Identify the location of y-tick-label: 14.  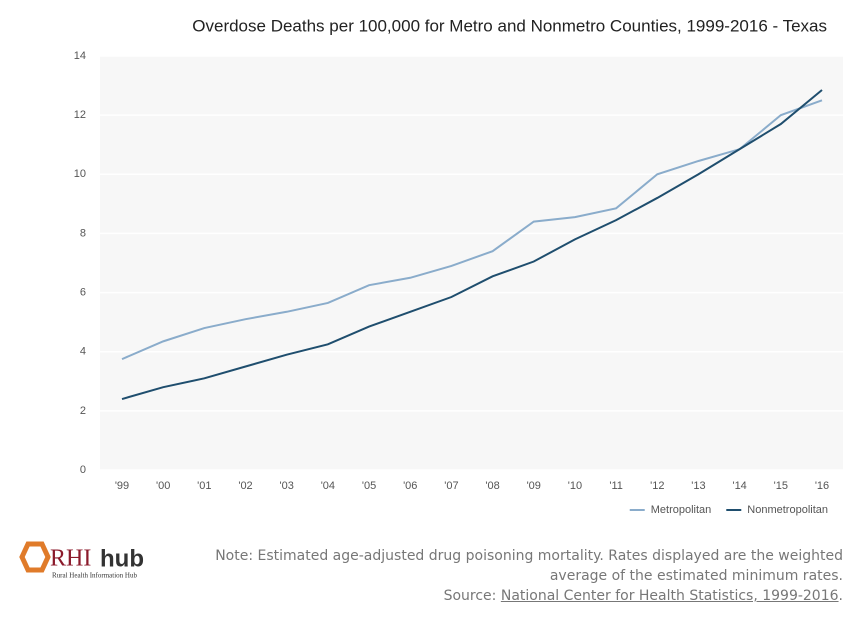
(80, 56).